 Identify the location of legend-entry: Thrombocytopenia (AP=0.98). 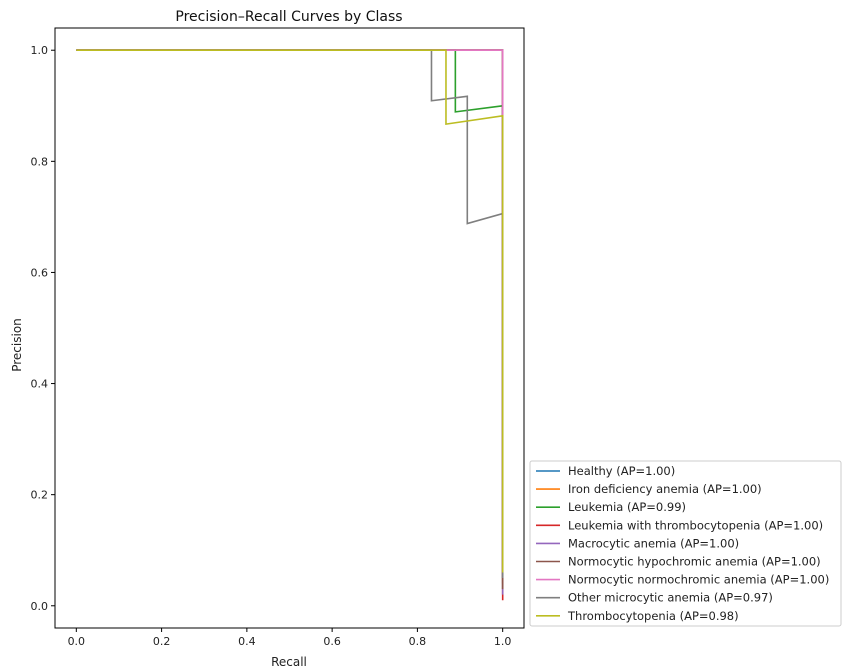
(653, 616).